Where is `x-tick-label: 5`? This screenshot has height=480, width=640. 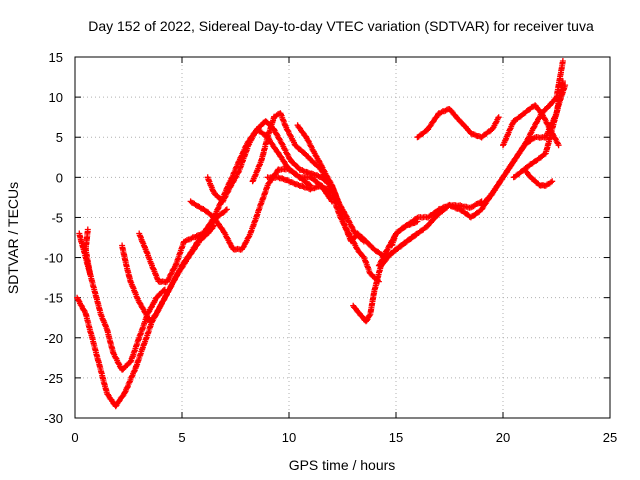 x-tick-label: 5 is located at coordinates (181, 437).